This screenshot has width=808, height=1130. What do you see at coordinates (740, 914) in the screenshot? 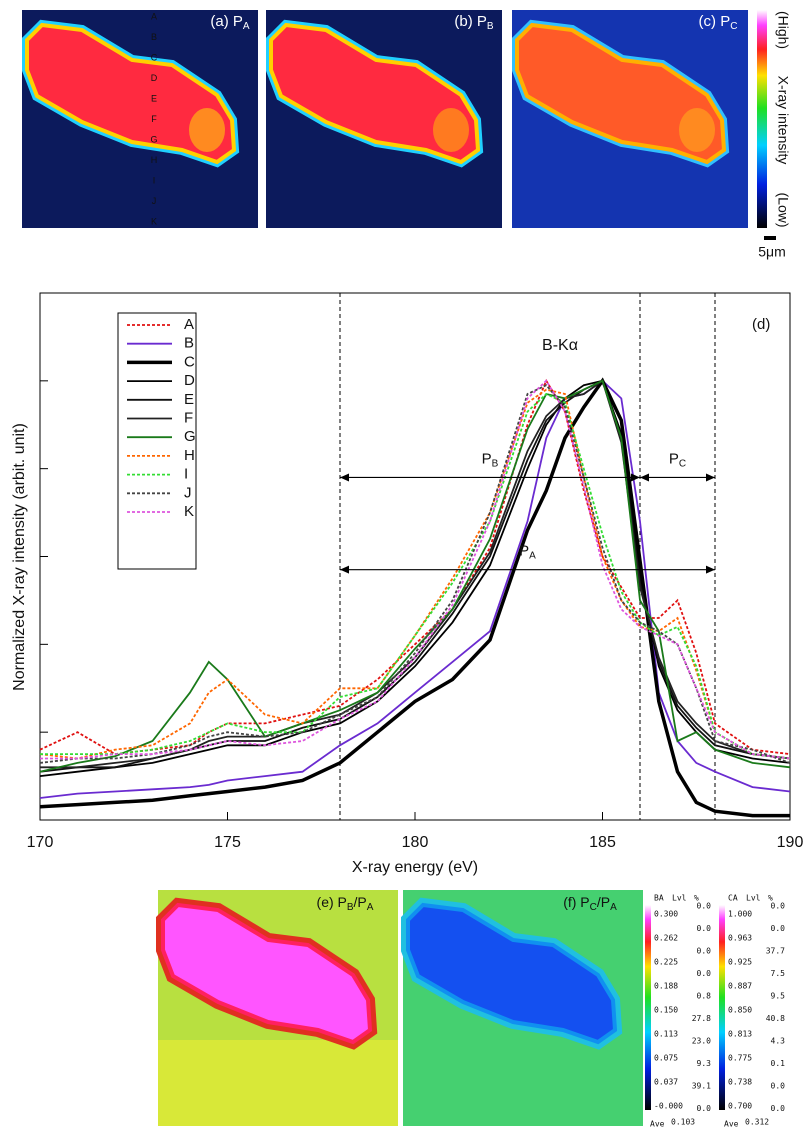
I see `table-level: 1.000` at bounding box center [740, 914].